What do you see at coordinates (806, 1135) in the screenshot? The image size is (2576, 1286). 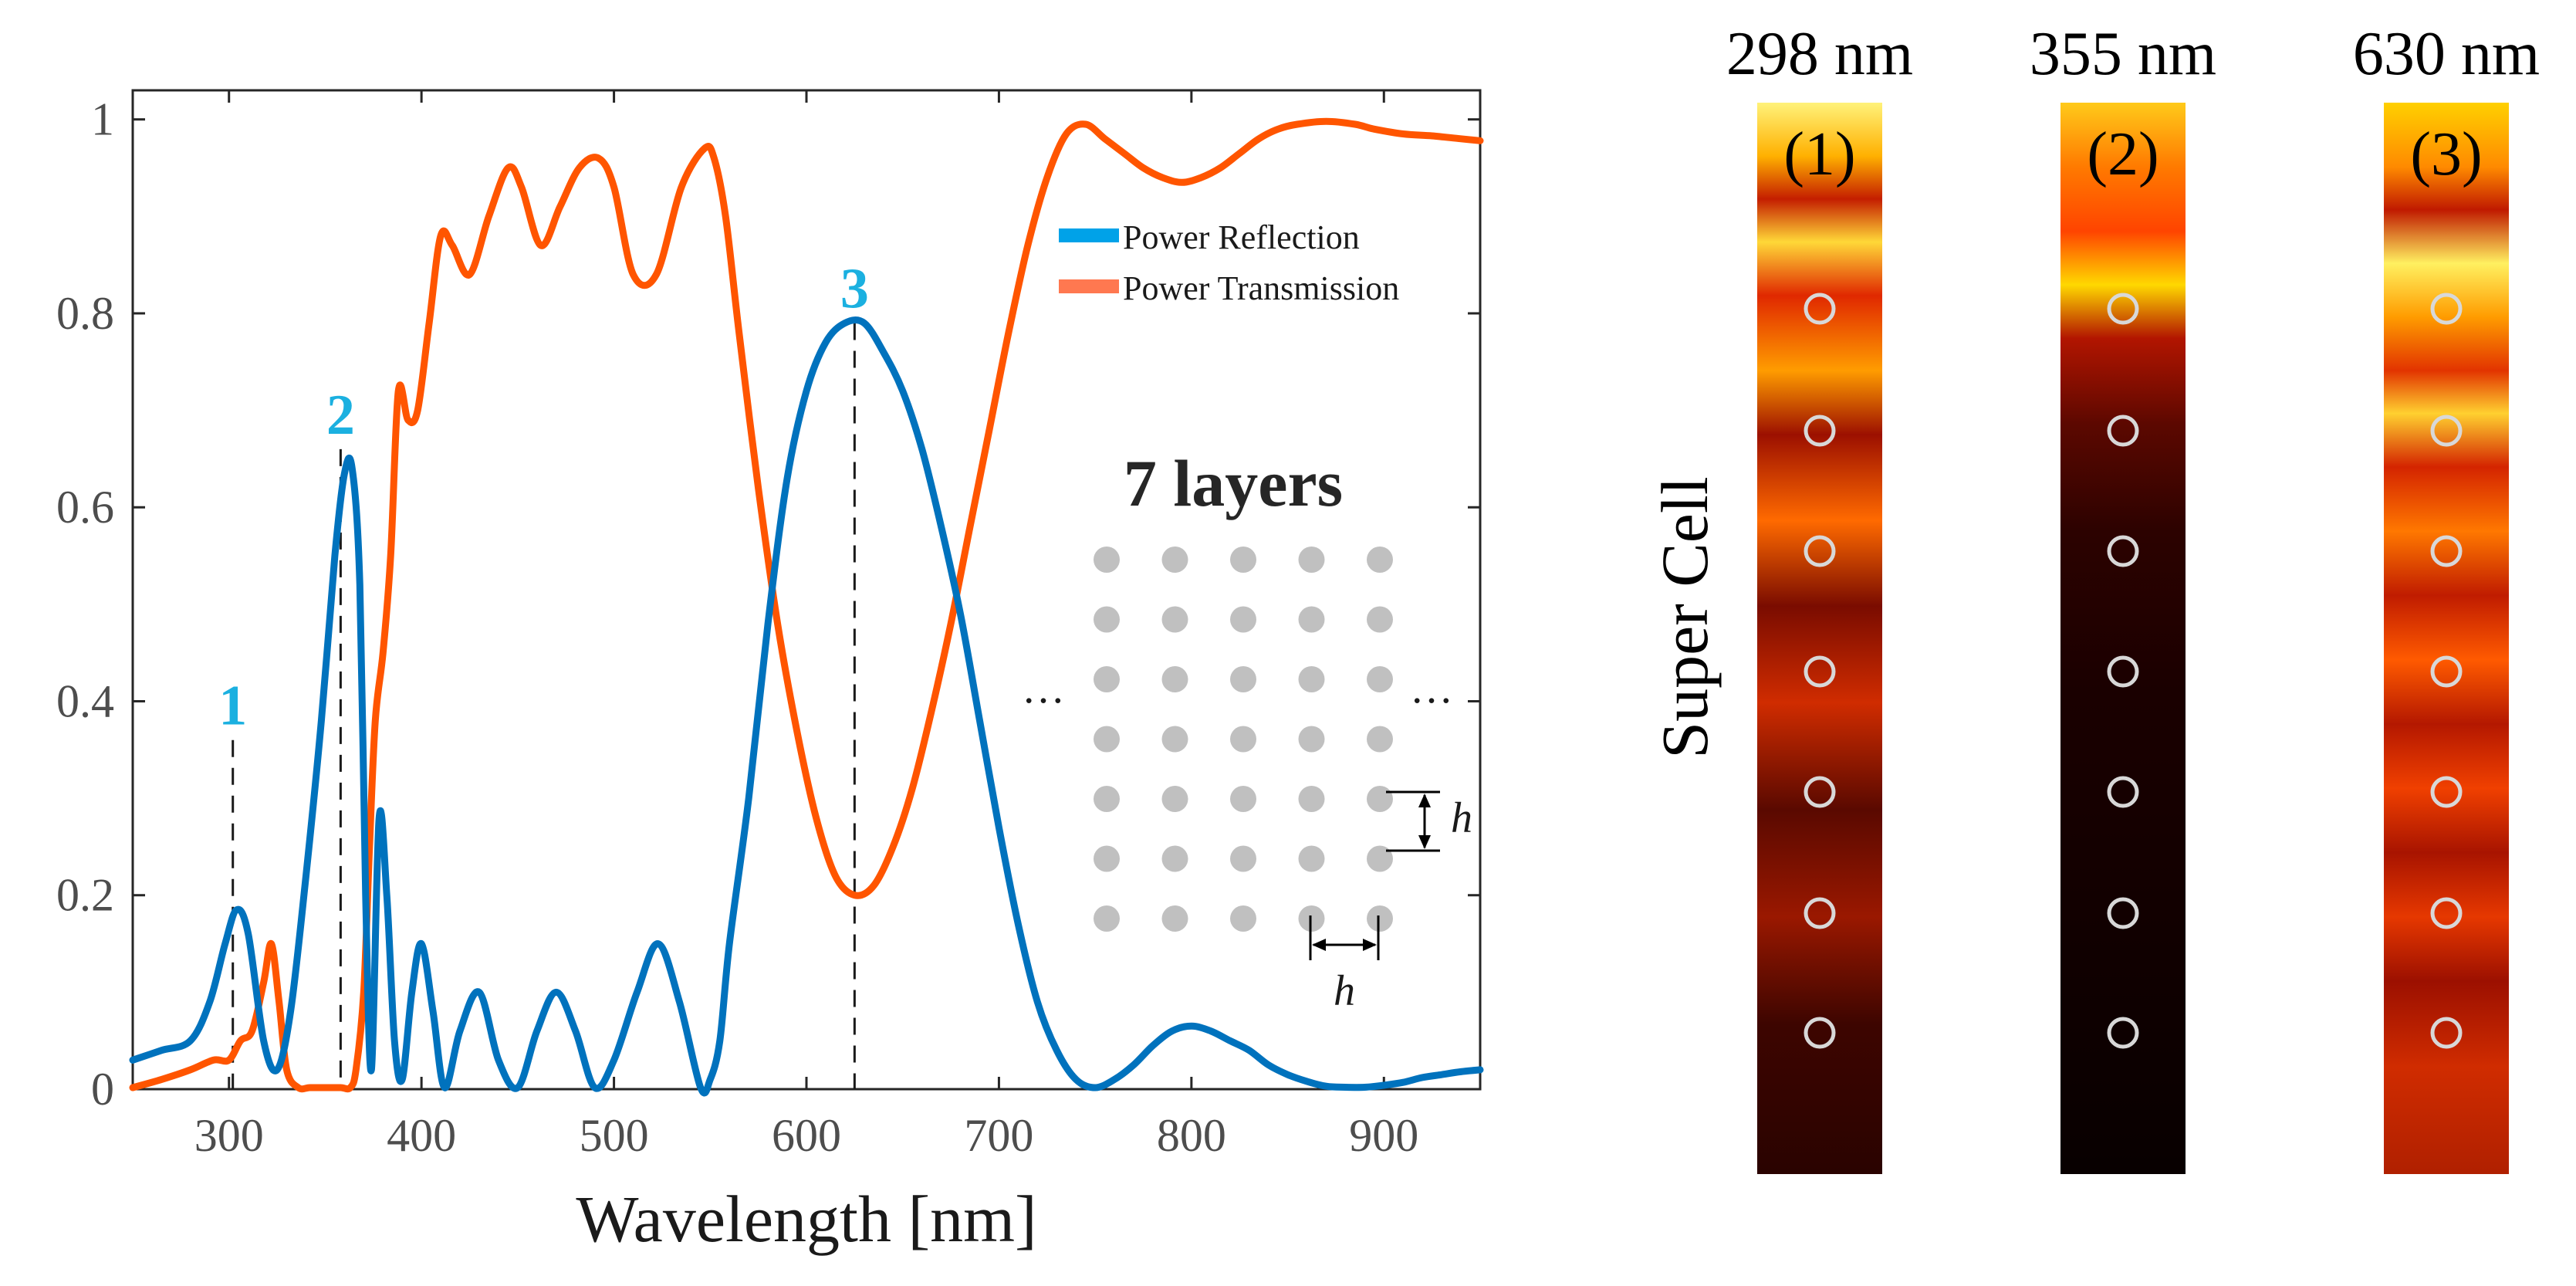 I see `x-tick-label: 600` at bounding box center [806, 1135].